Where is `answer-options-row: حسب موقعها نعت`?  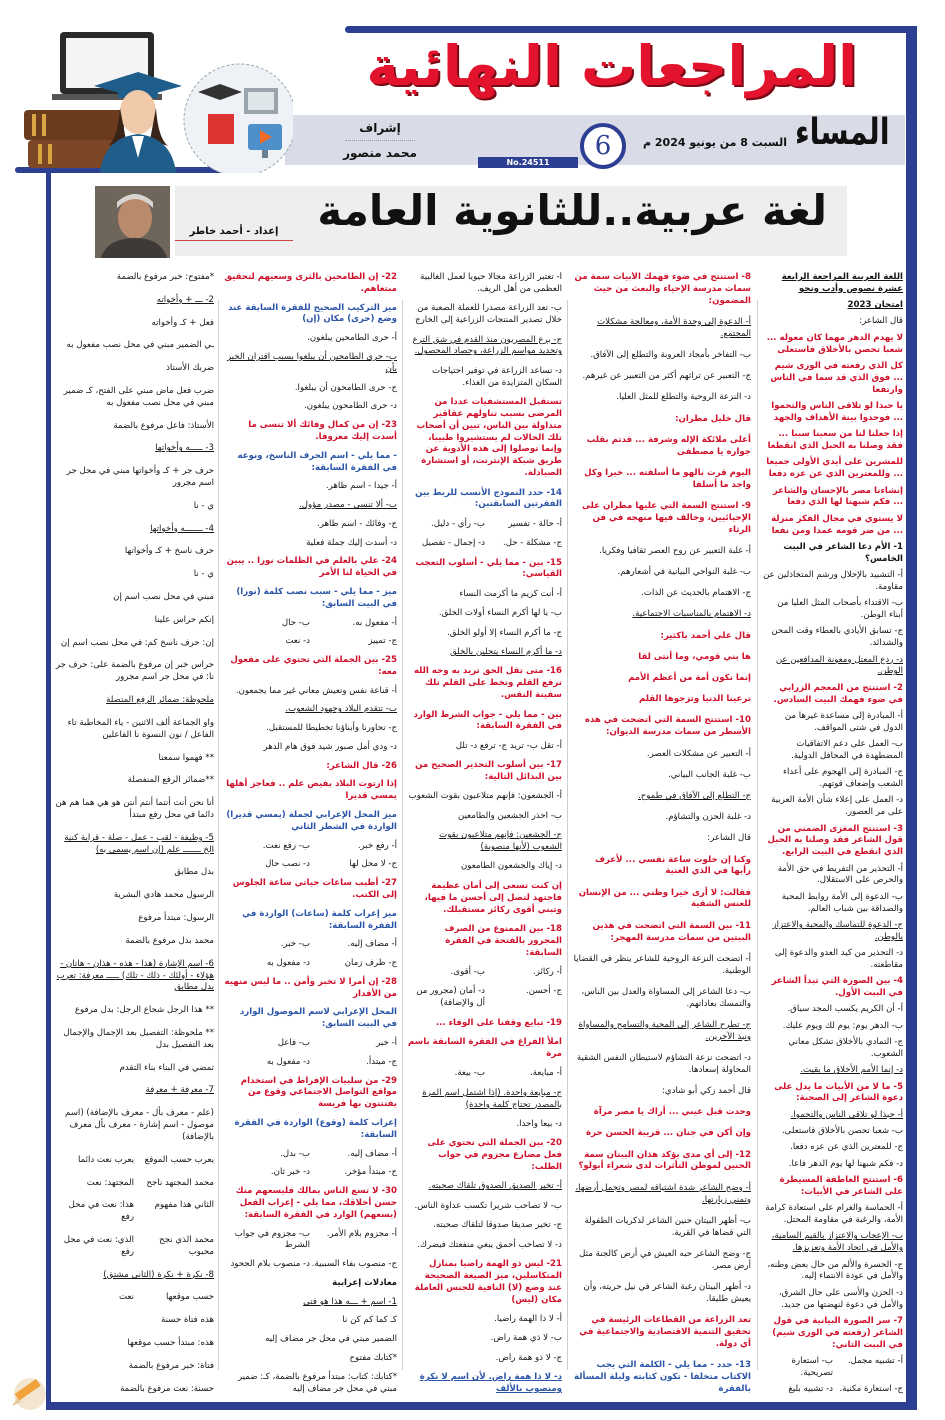
answer-options-row: حسب موقعها نعت is located at coordinates (134, 1298).